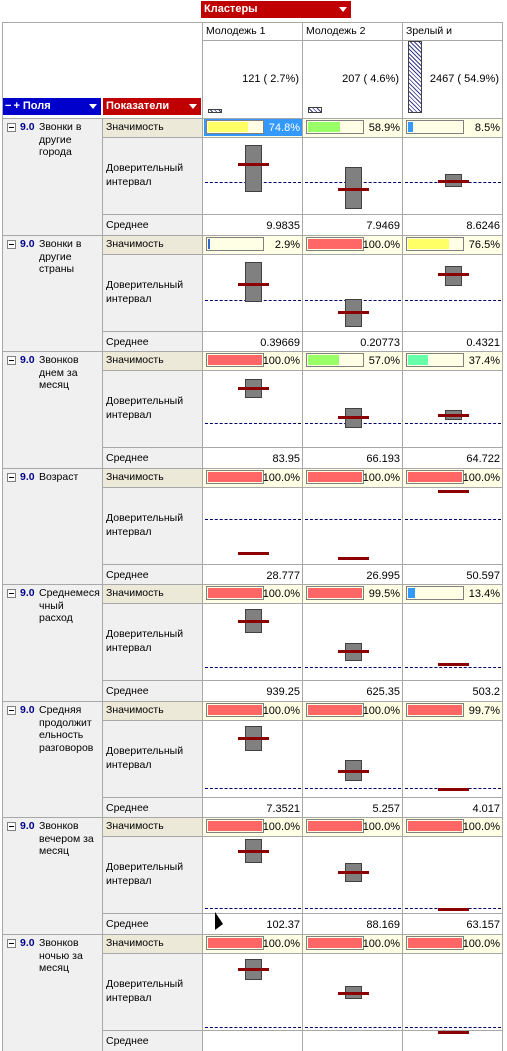  I want to click on field-name: Среднемеся, so click(69, 593).